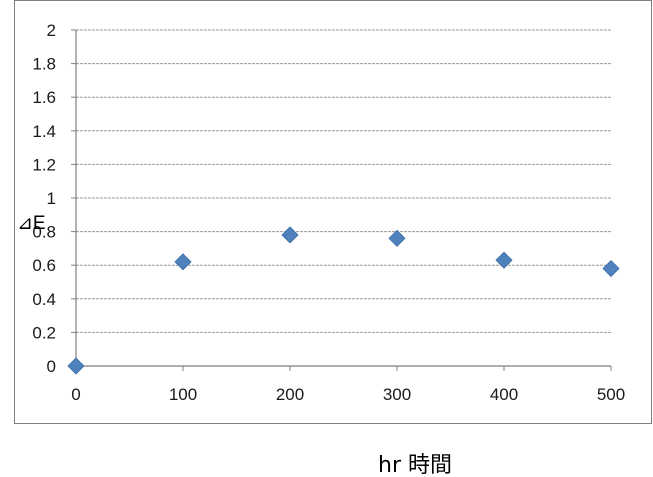 The image size is (653, 477). What do you see at coordinates (290, 394) in the screenshot?
I see `x-tick-label: 200` at bounding box center [290, 394].